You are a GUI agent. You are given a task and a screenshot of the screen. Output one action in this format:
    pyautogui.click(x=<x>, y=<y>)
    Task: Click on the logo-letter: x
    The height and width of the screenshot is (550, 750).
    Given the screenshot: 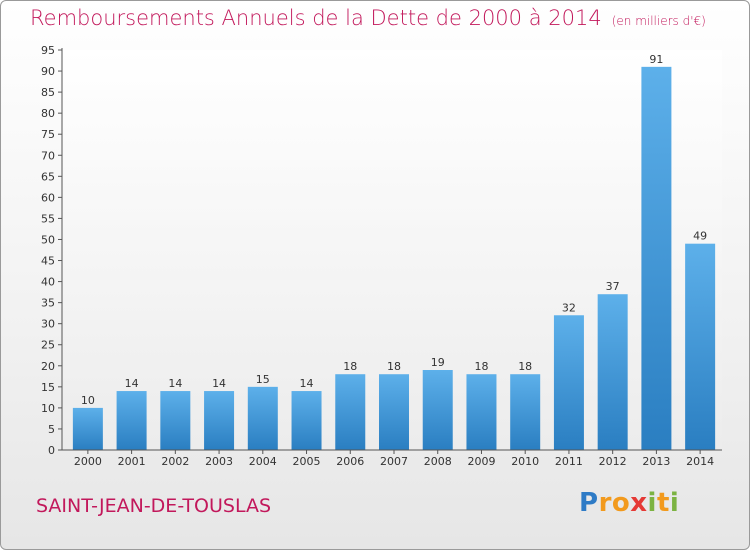 What is the action you would take?
    pyautogui.click(x=639, y=503)
    